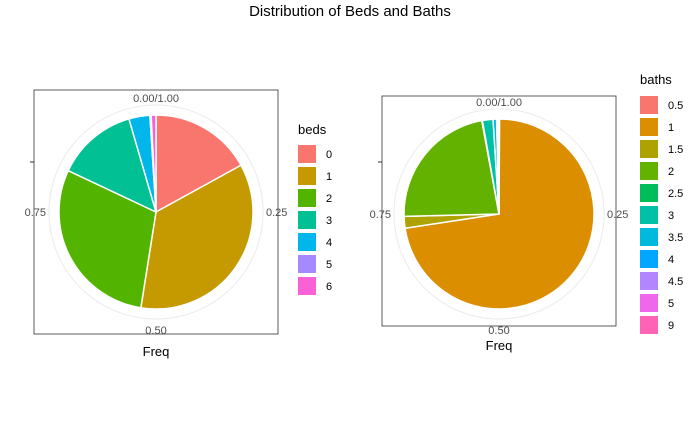 This screenshot has height=432, width=700. I want to click on legend-title: baths, so click(656, 79).